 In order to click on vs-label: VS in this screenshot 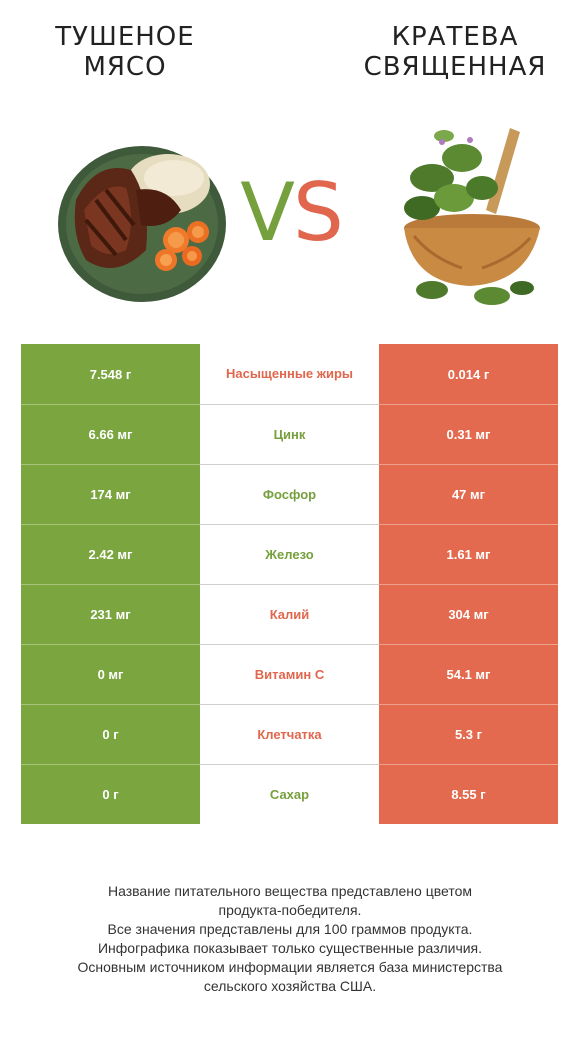, I will do `click(291, 213)`.